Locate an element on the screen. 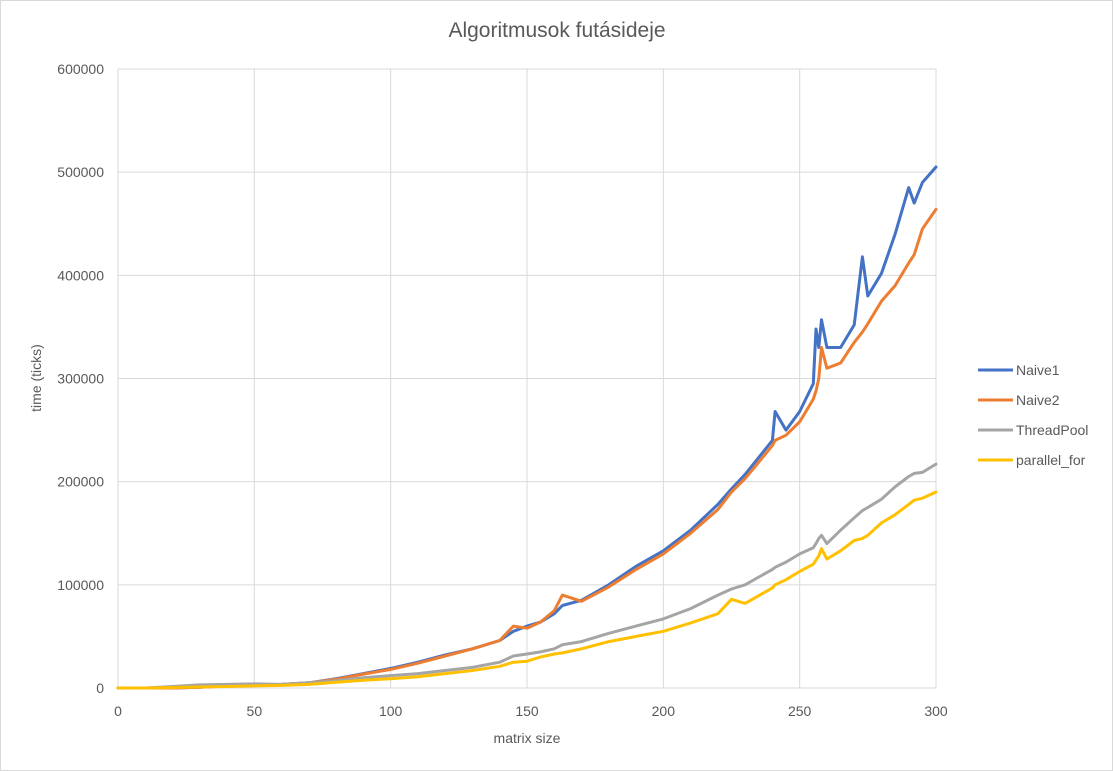 The width and height of the screenshot is (1113, 771). y-tick-label: 500000 is located at coordinates (80, 172).